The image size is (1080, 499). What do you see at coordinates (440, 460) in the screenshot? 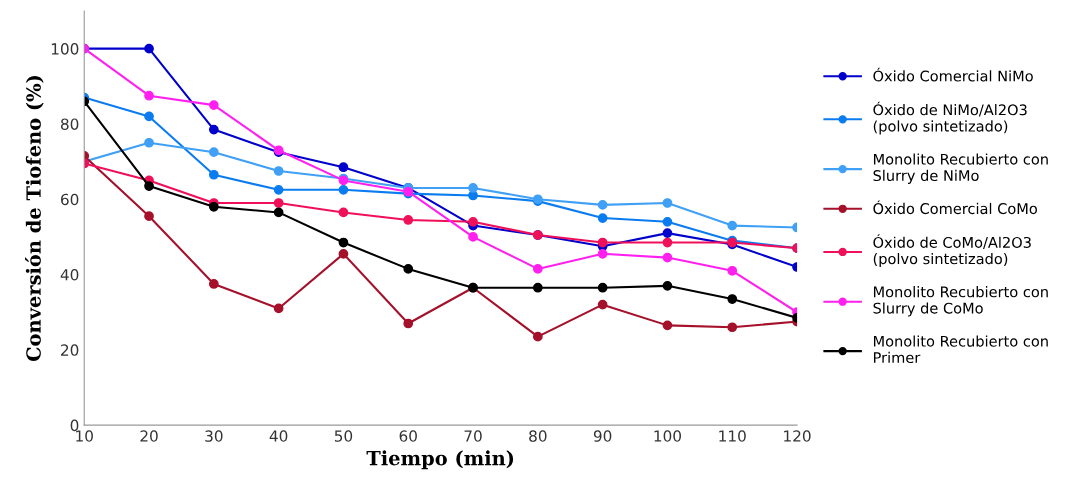
I see `x-axis-title: Tiempo (min)` at bounding box center [440, 460].